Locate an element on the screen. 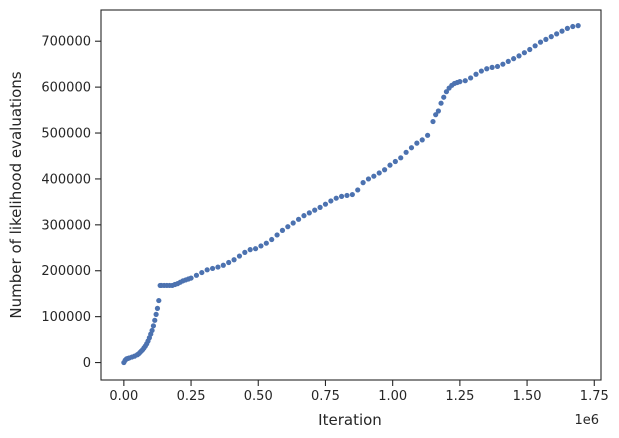  x-offset-label: 1e6 is located at coordinates (586, 420).